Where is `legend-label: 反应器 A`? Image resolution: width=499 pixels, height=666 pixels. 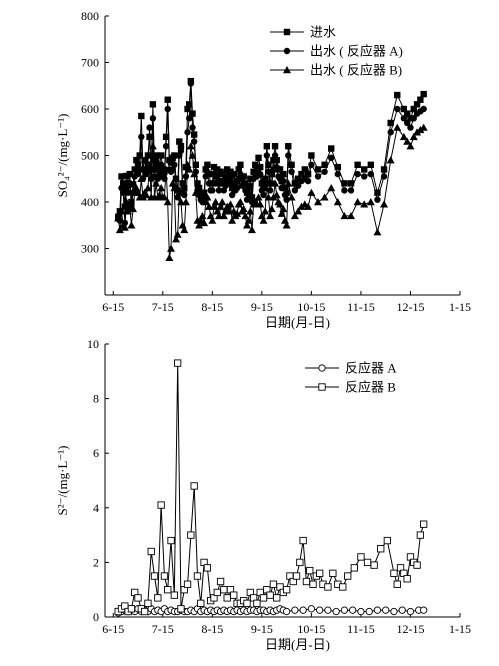
legend-label: 反应器 A is located at coordinates (371, 368).